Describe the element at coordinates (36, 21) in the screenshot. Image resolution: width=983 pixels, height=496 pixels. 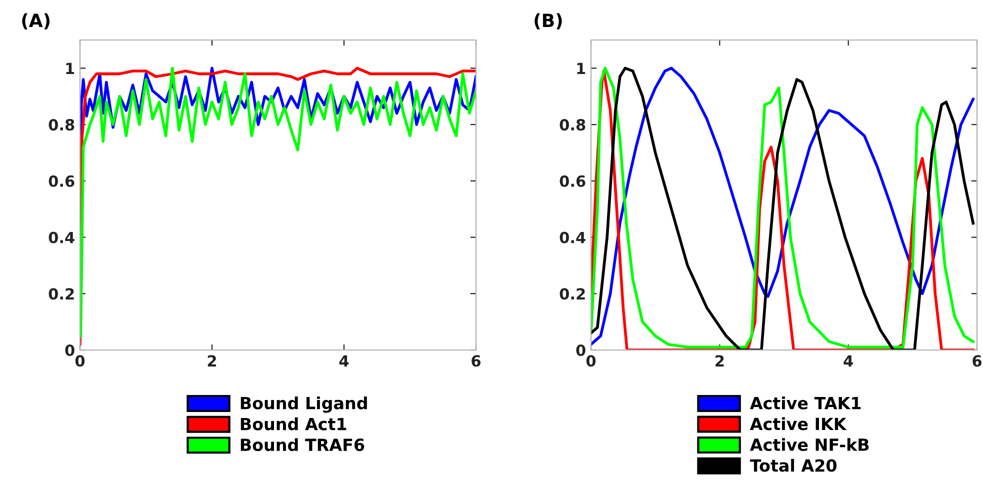
I see `text: (A)` at that location.